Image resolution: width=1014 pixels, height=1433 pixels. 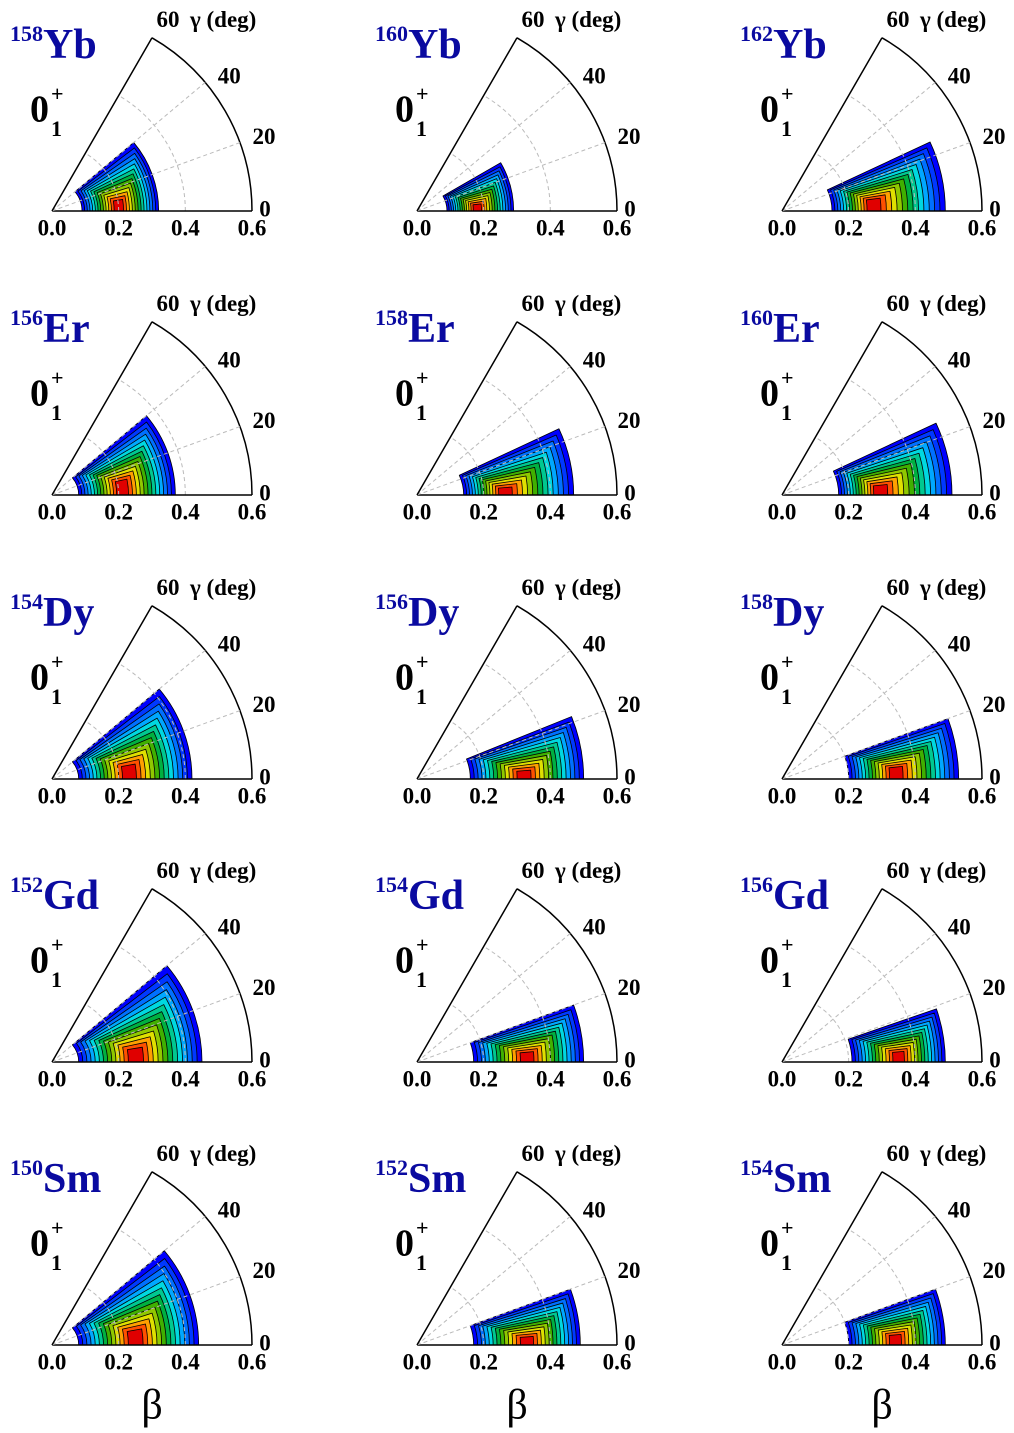 What do you see at coordinates (417, 612) in the screenshot?
I see `nucleus-label: 156Dy` at bounding box center [417, 612].